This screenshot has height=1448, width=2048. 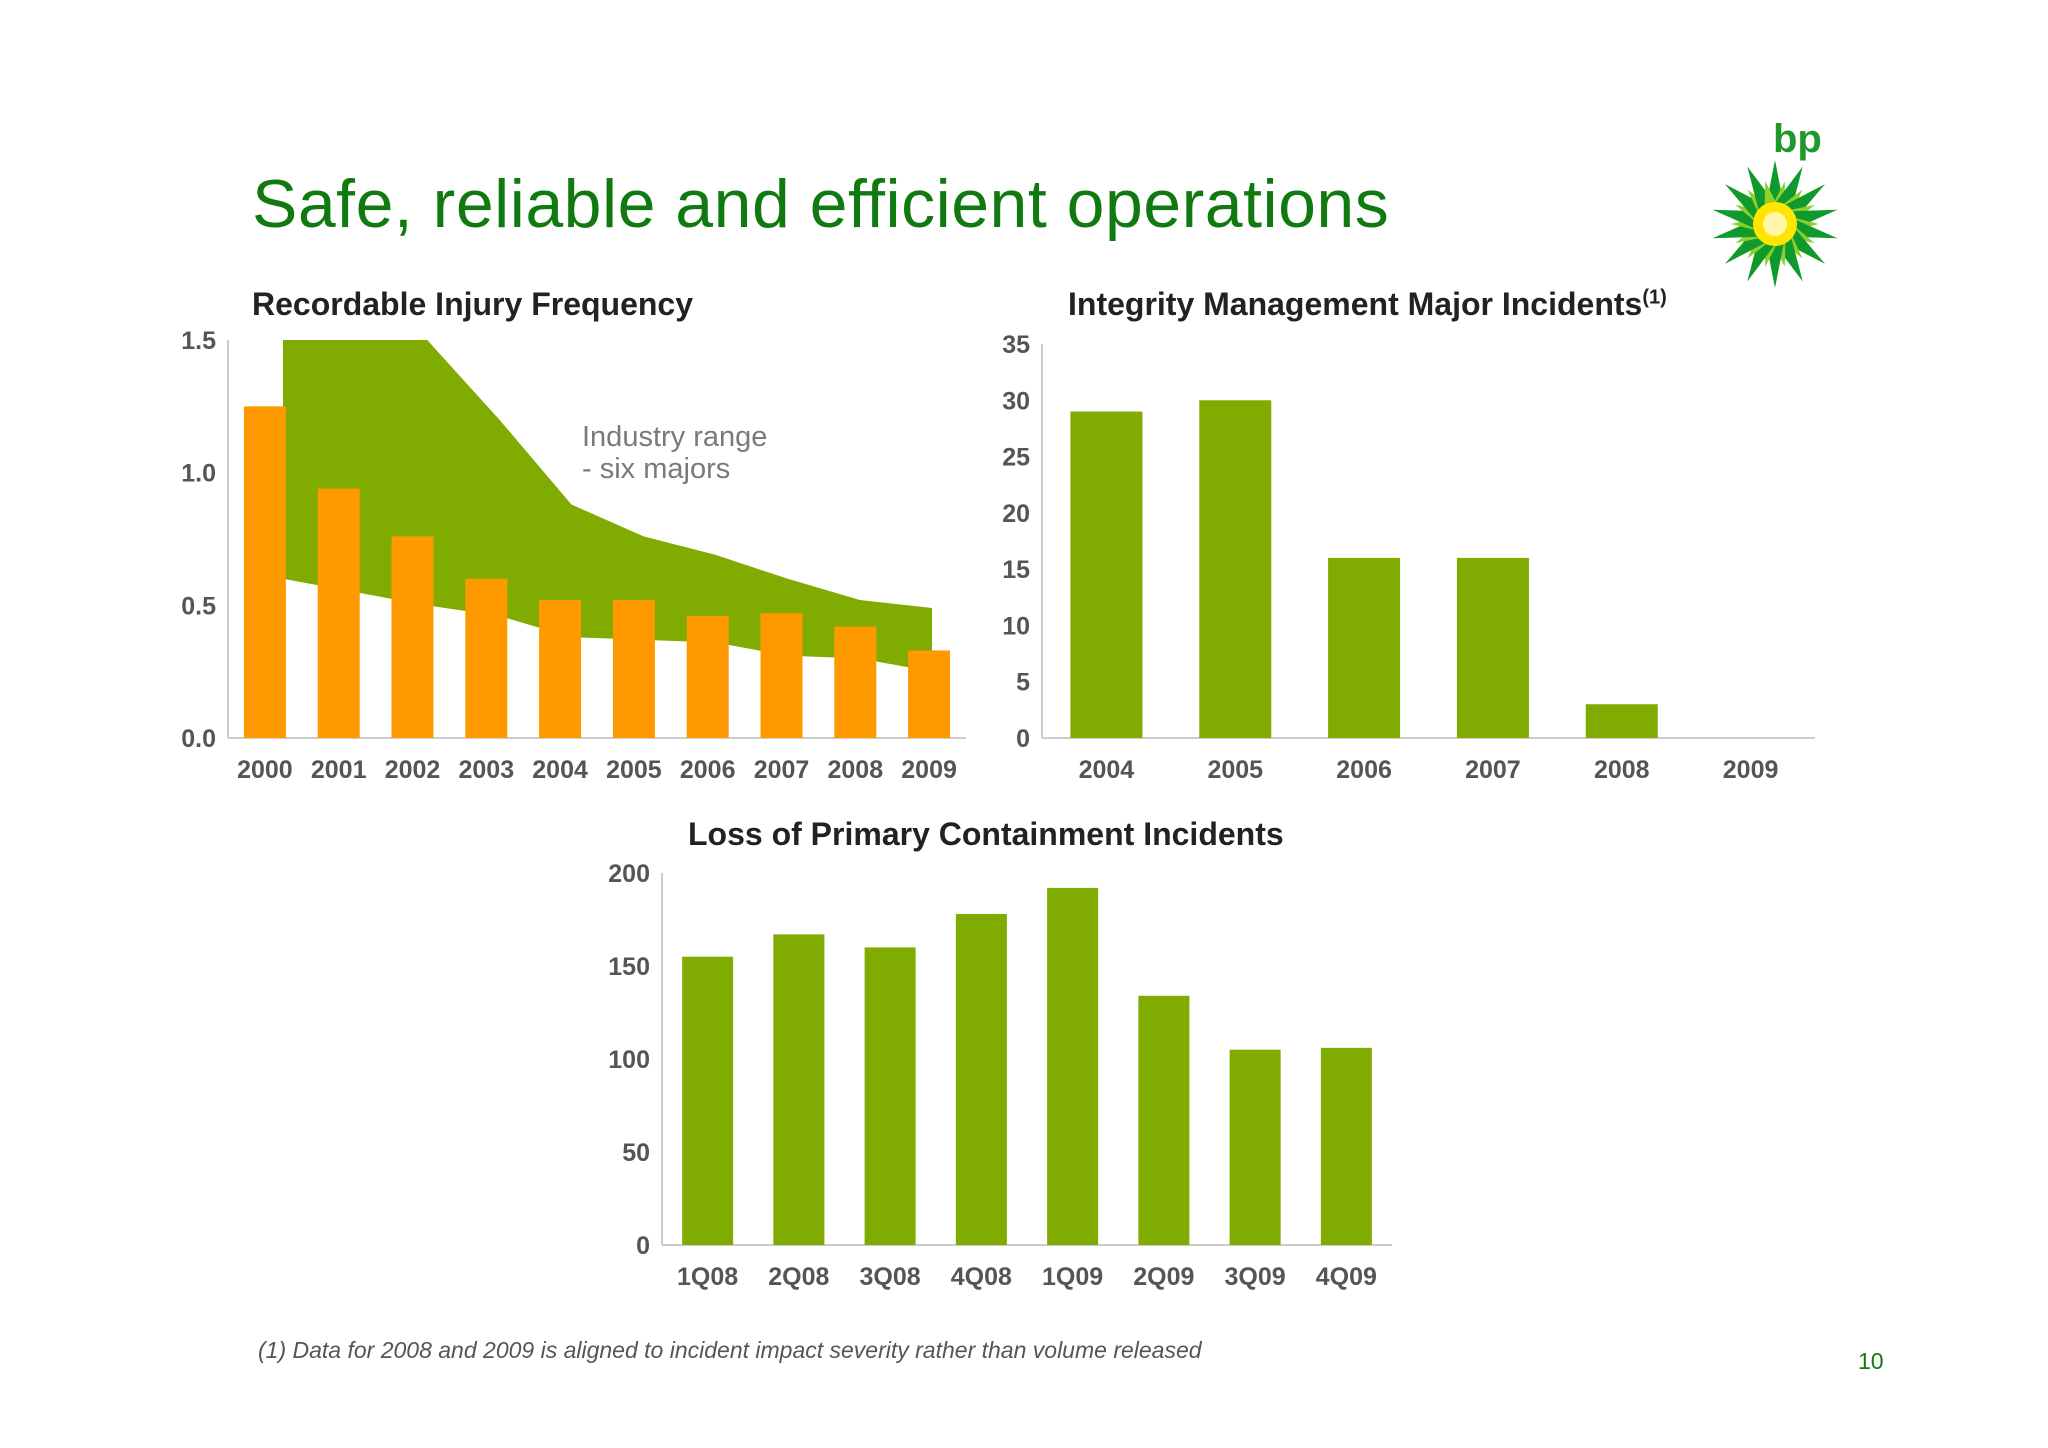 What do you see at coordinates (1797, 139) in the screenshot?
I see `bp-logo-text: bp` at bounding box center [1797, 139].